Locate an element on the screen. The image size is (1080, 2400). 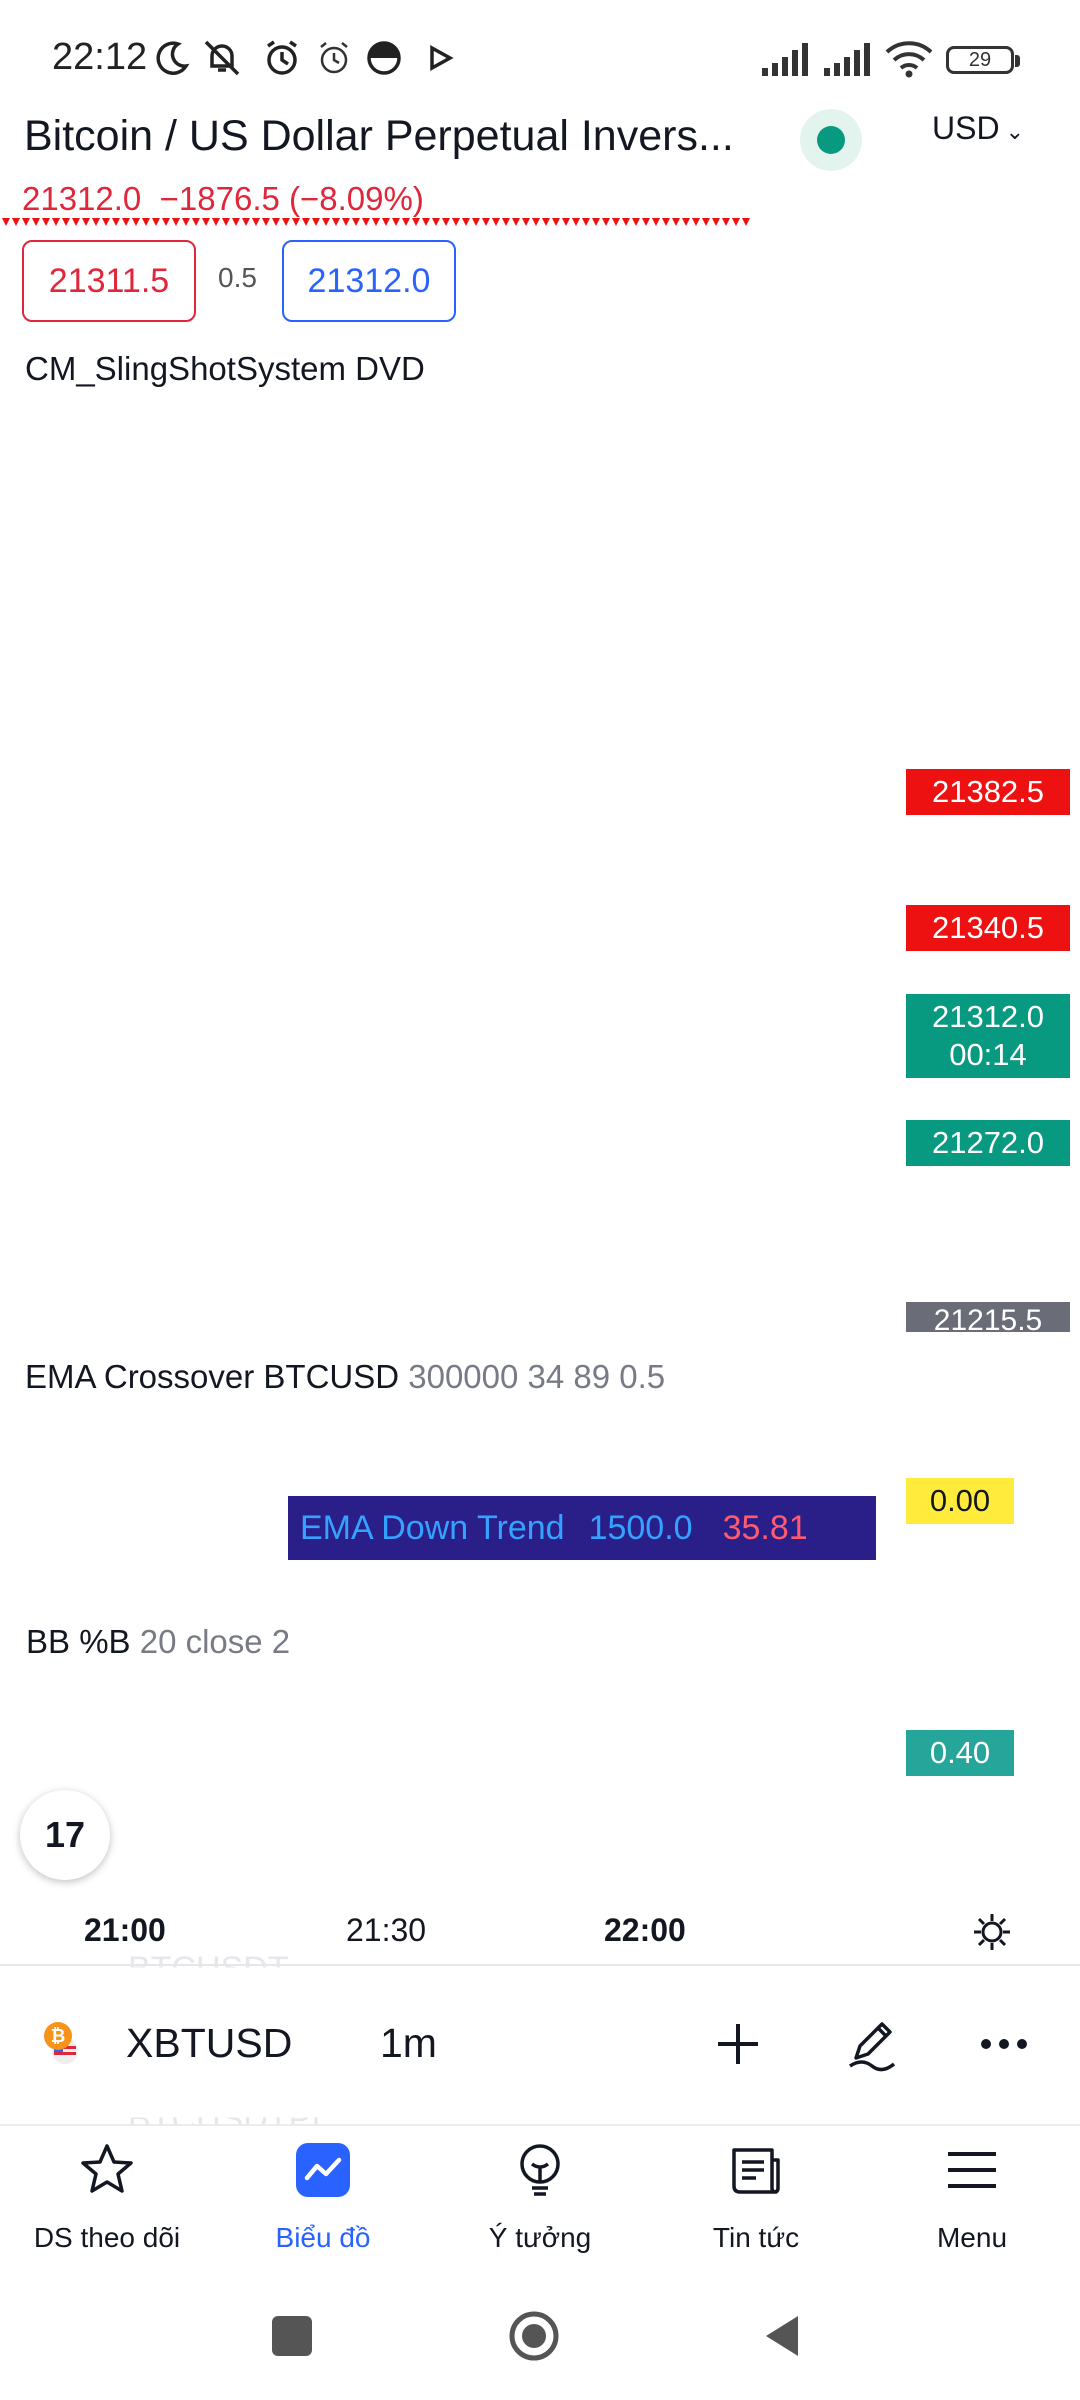
chart-settings-icon is located at coordinates (992, 1932).